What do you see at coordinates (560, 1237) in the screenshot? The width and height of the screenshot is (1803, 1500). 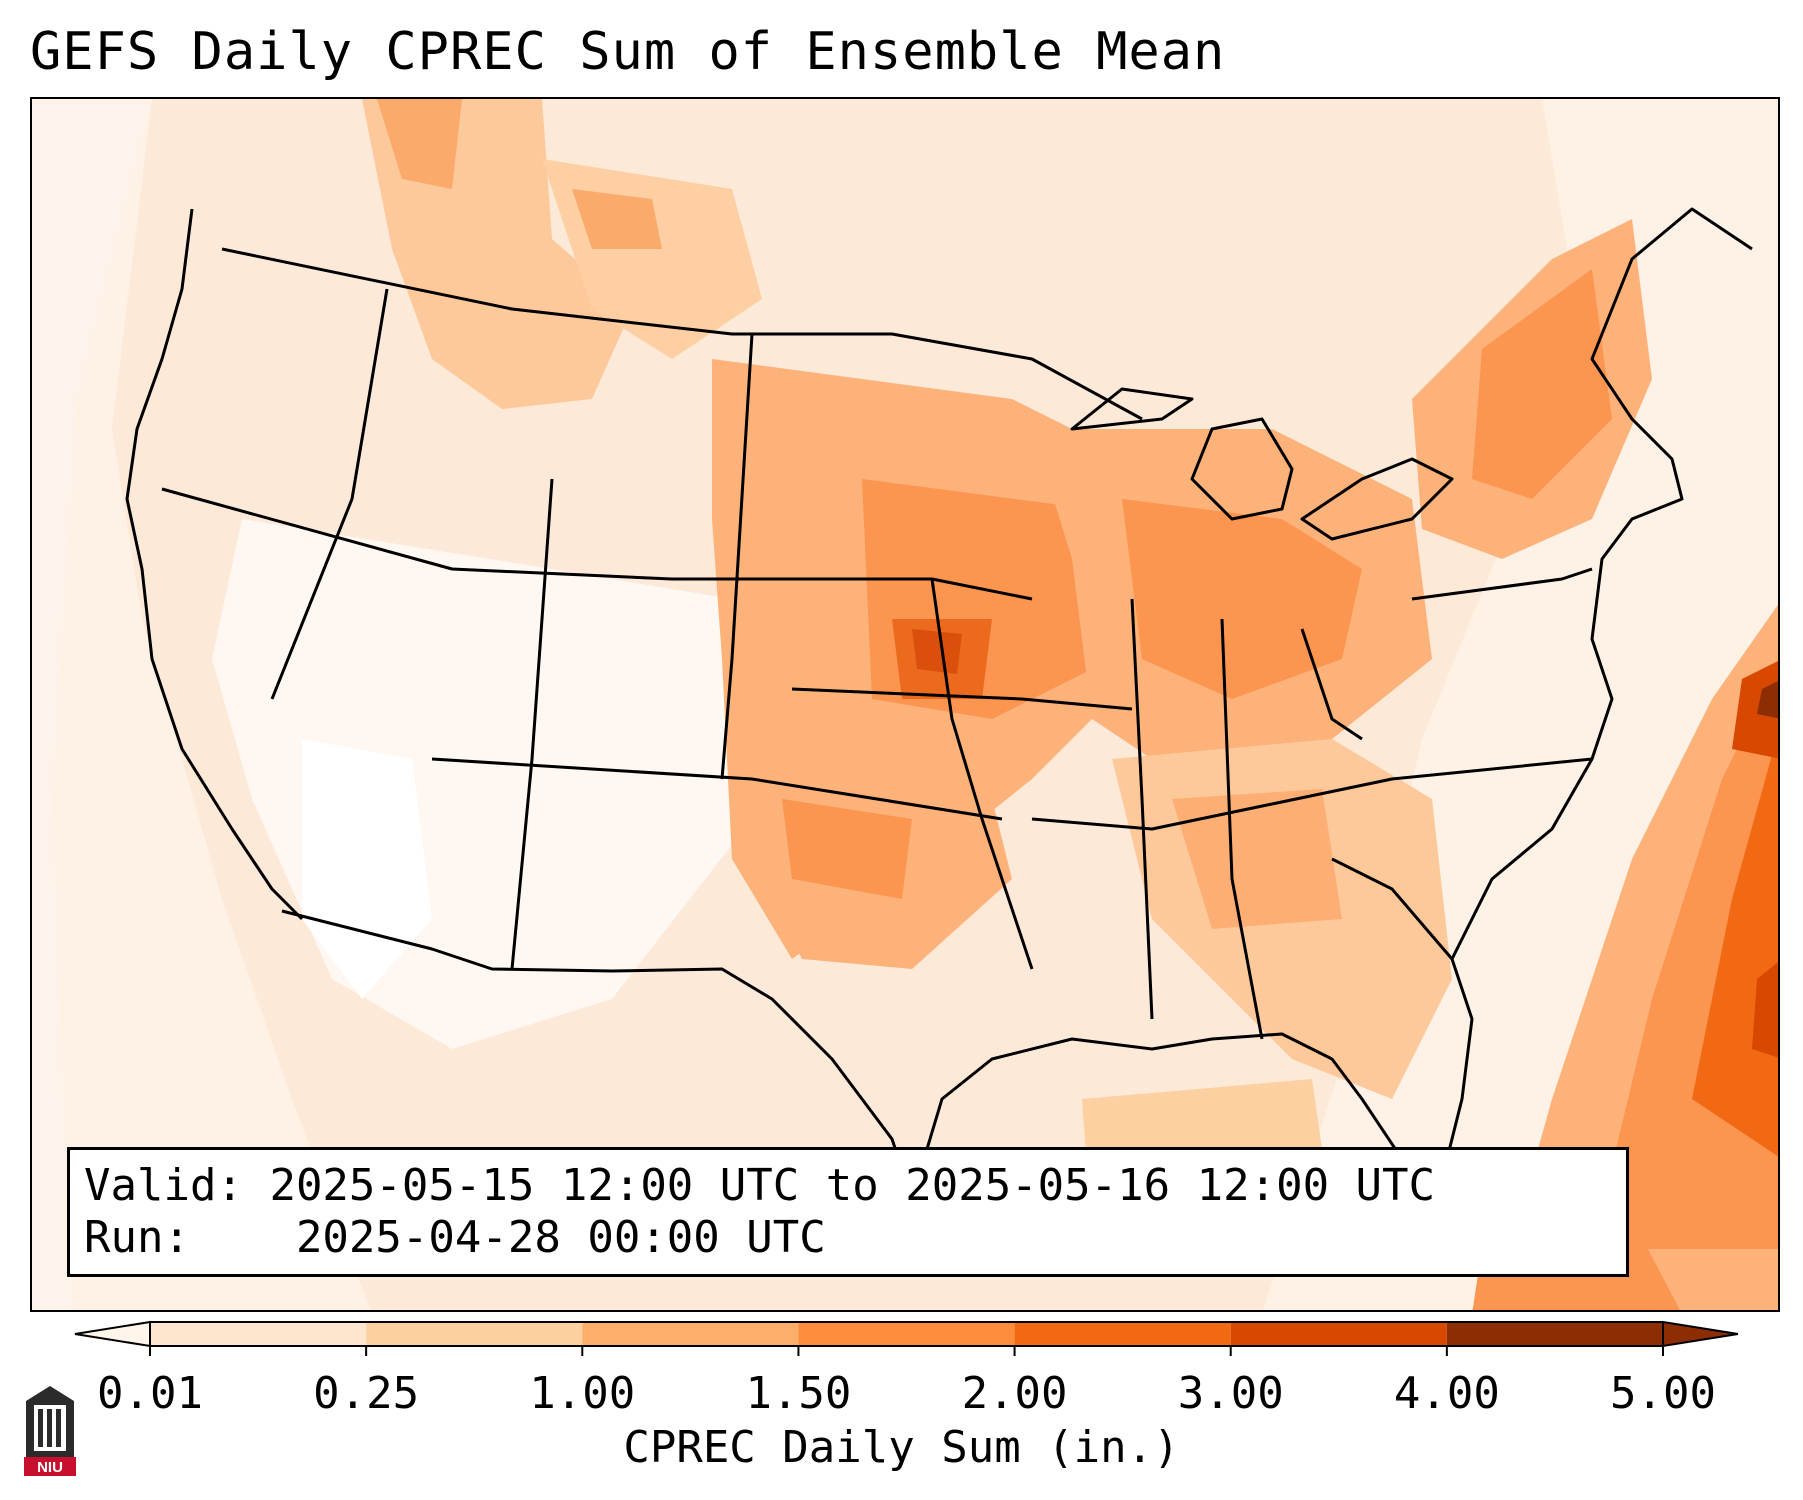 I see `run-value: 2025-04-28 00:00 UTC` at bounding box center [560, 1237].